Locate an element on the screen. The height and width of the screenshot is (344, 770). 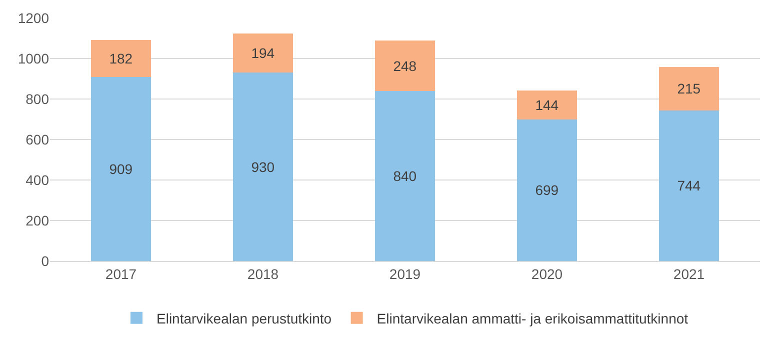
data-label: 744 is located at coordinates (689, 186).